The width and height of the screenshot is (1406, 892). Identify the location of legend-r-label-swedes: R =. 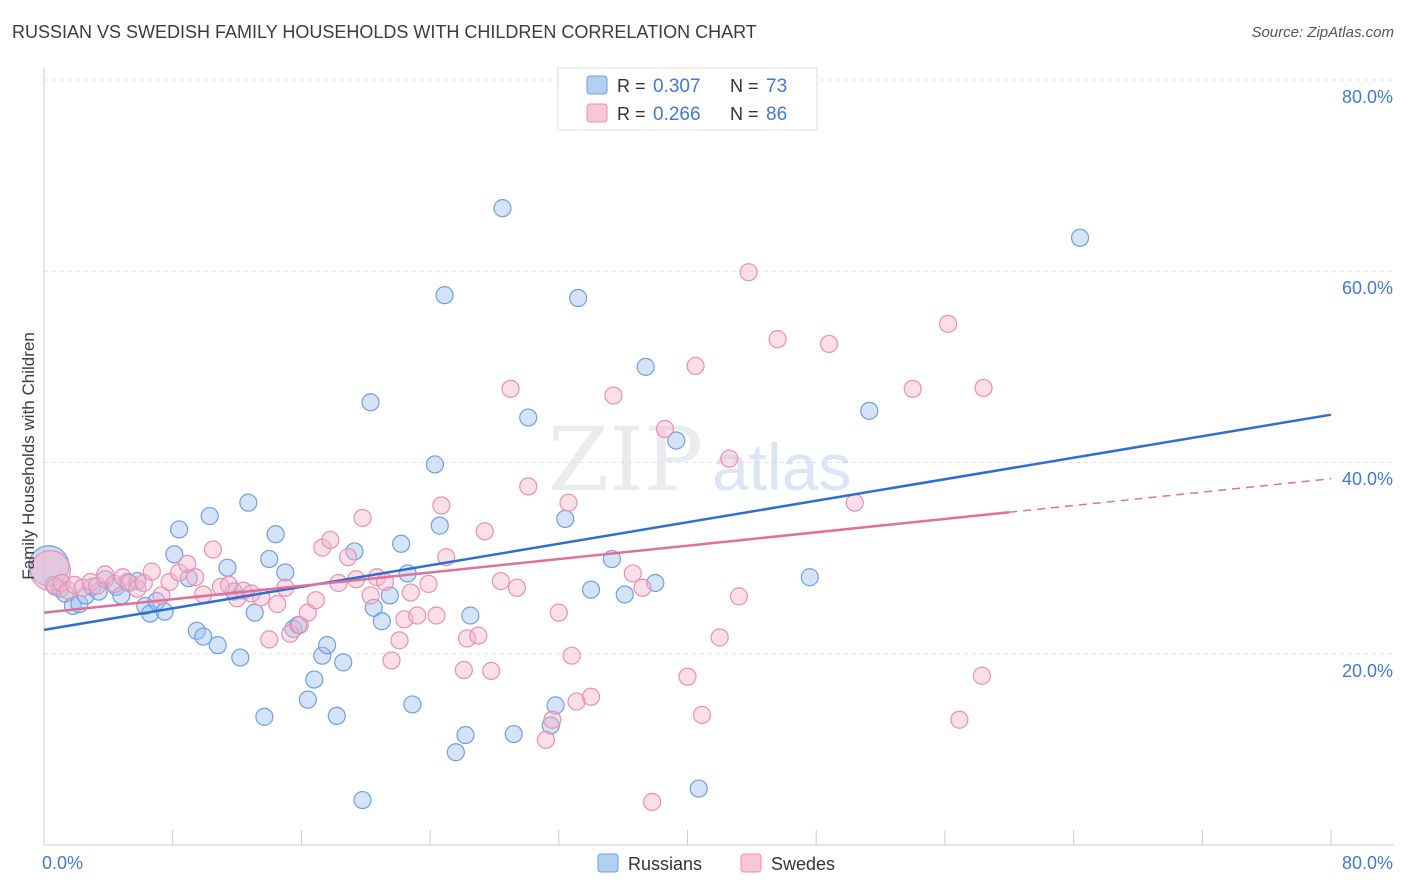
(634, 114).